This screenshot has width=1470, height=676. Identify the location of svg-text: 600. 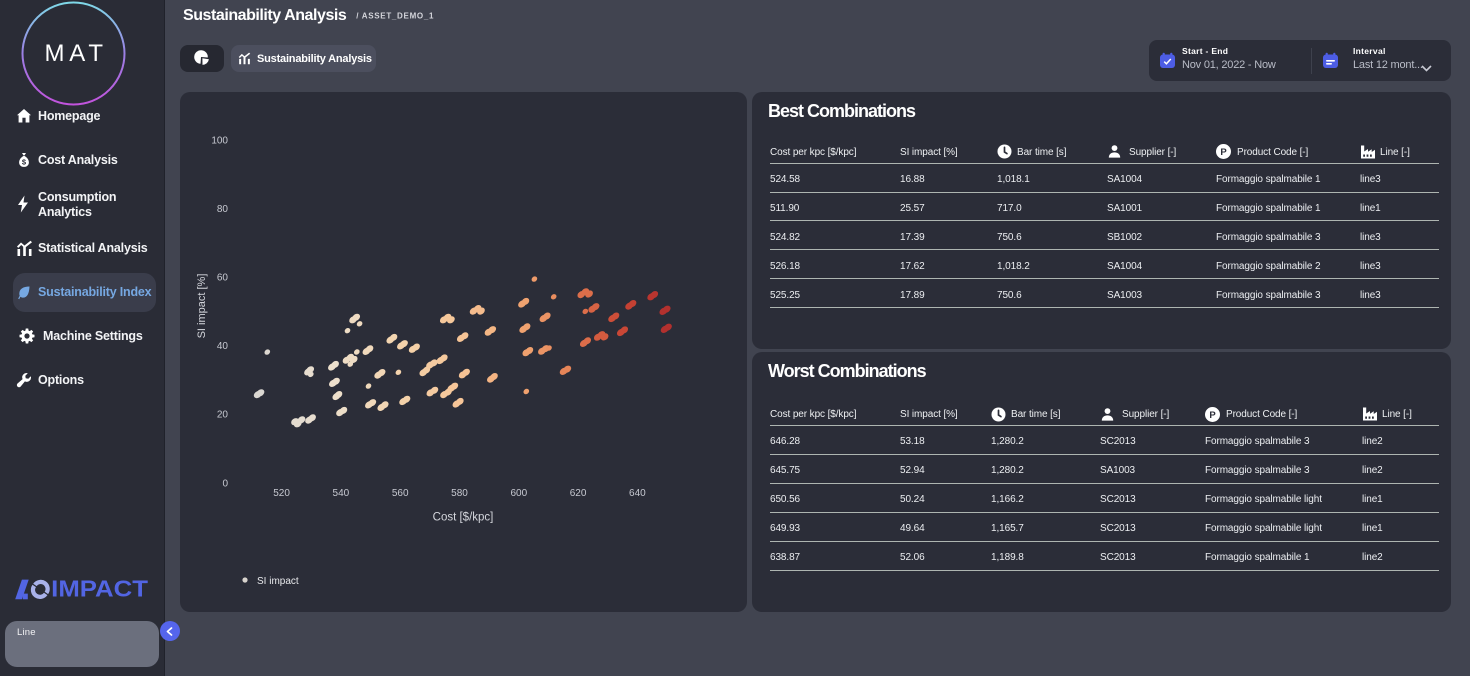
(518, 493).